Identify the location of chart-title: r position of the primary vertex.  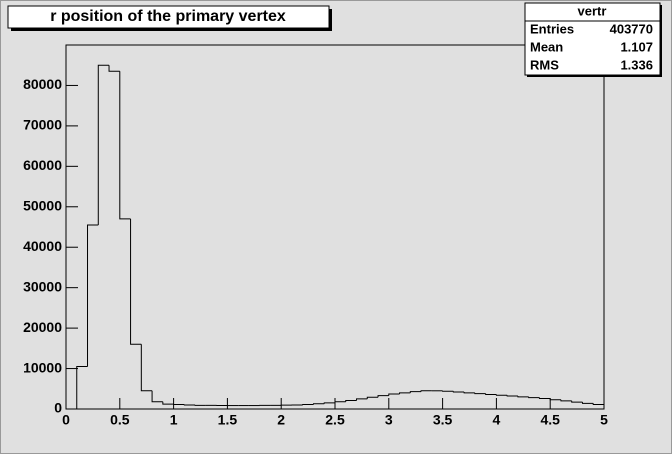
(168, 16).